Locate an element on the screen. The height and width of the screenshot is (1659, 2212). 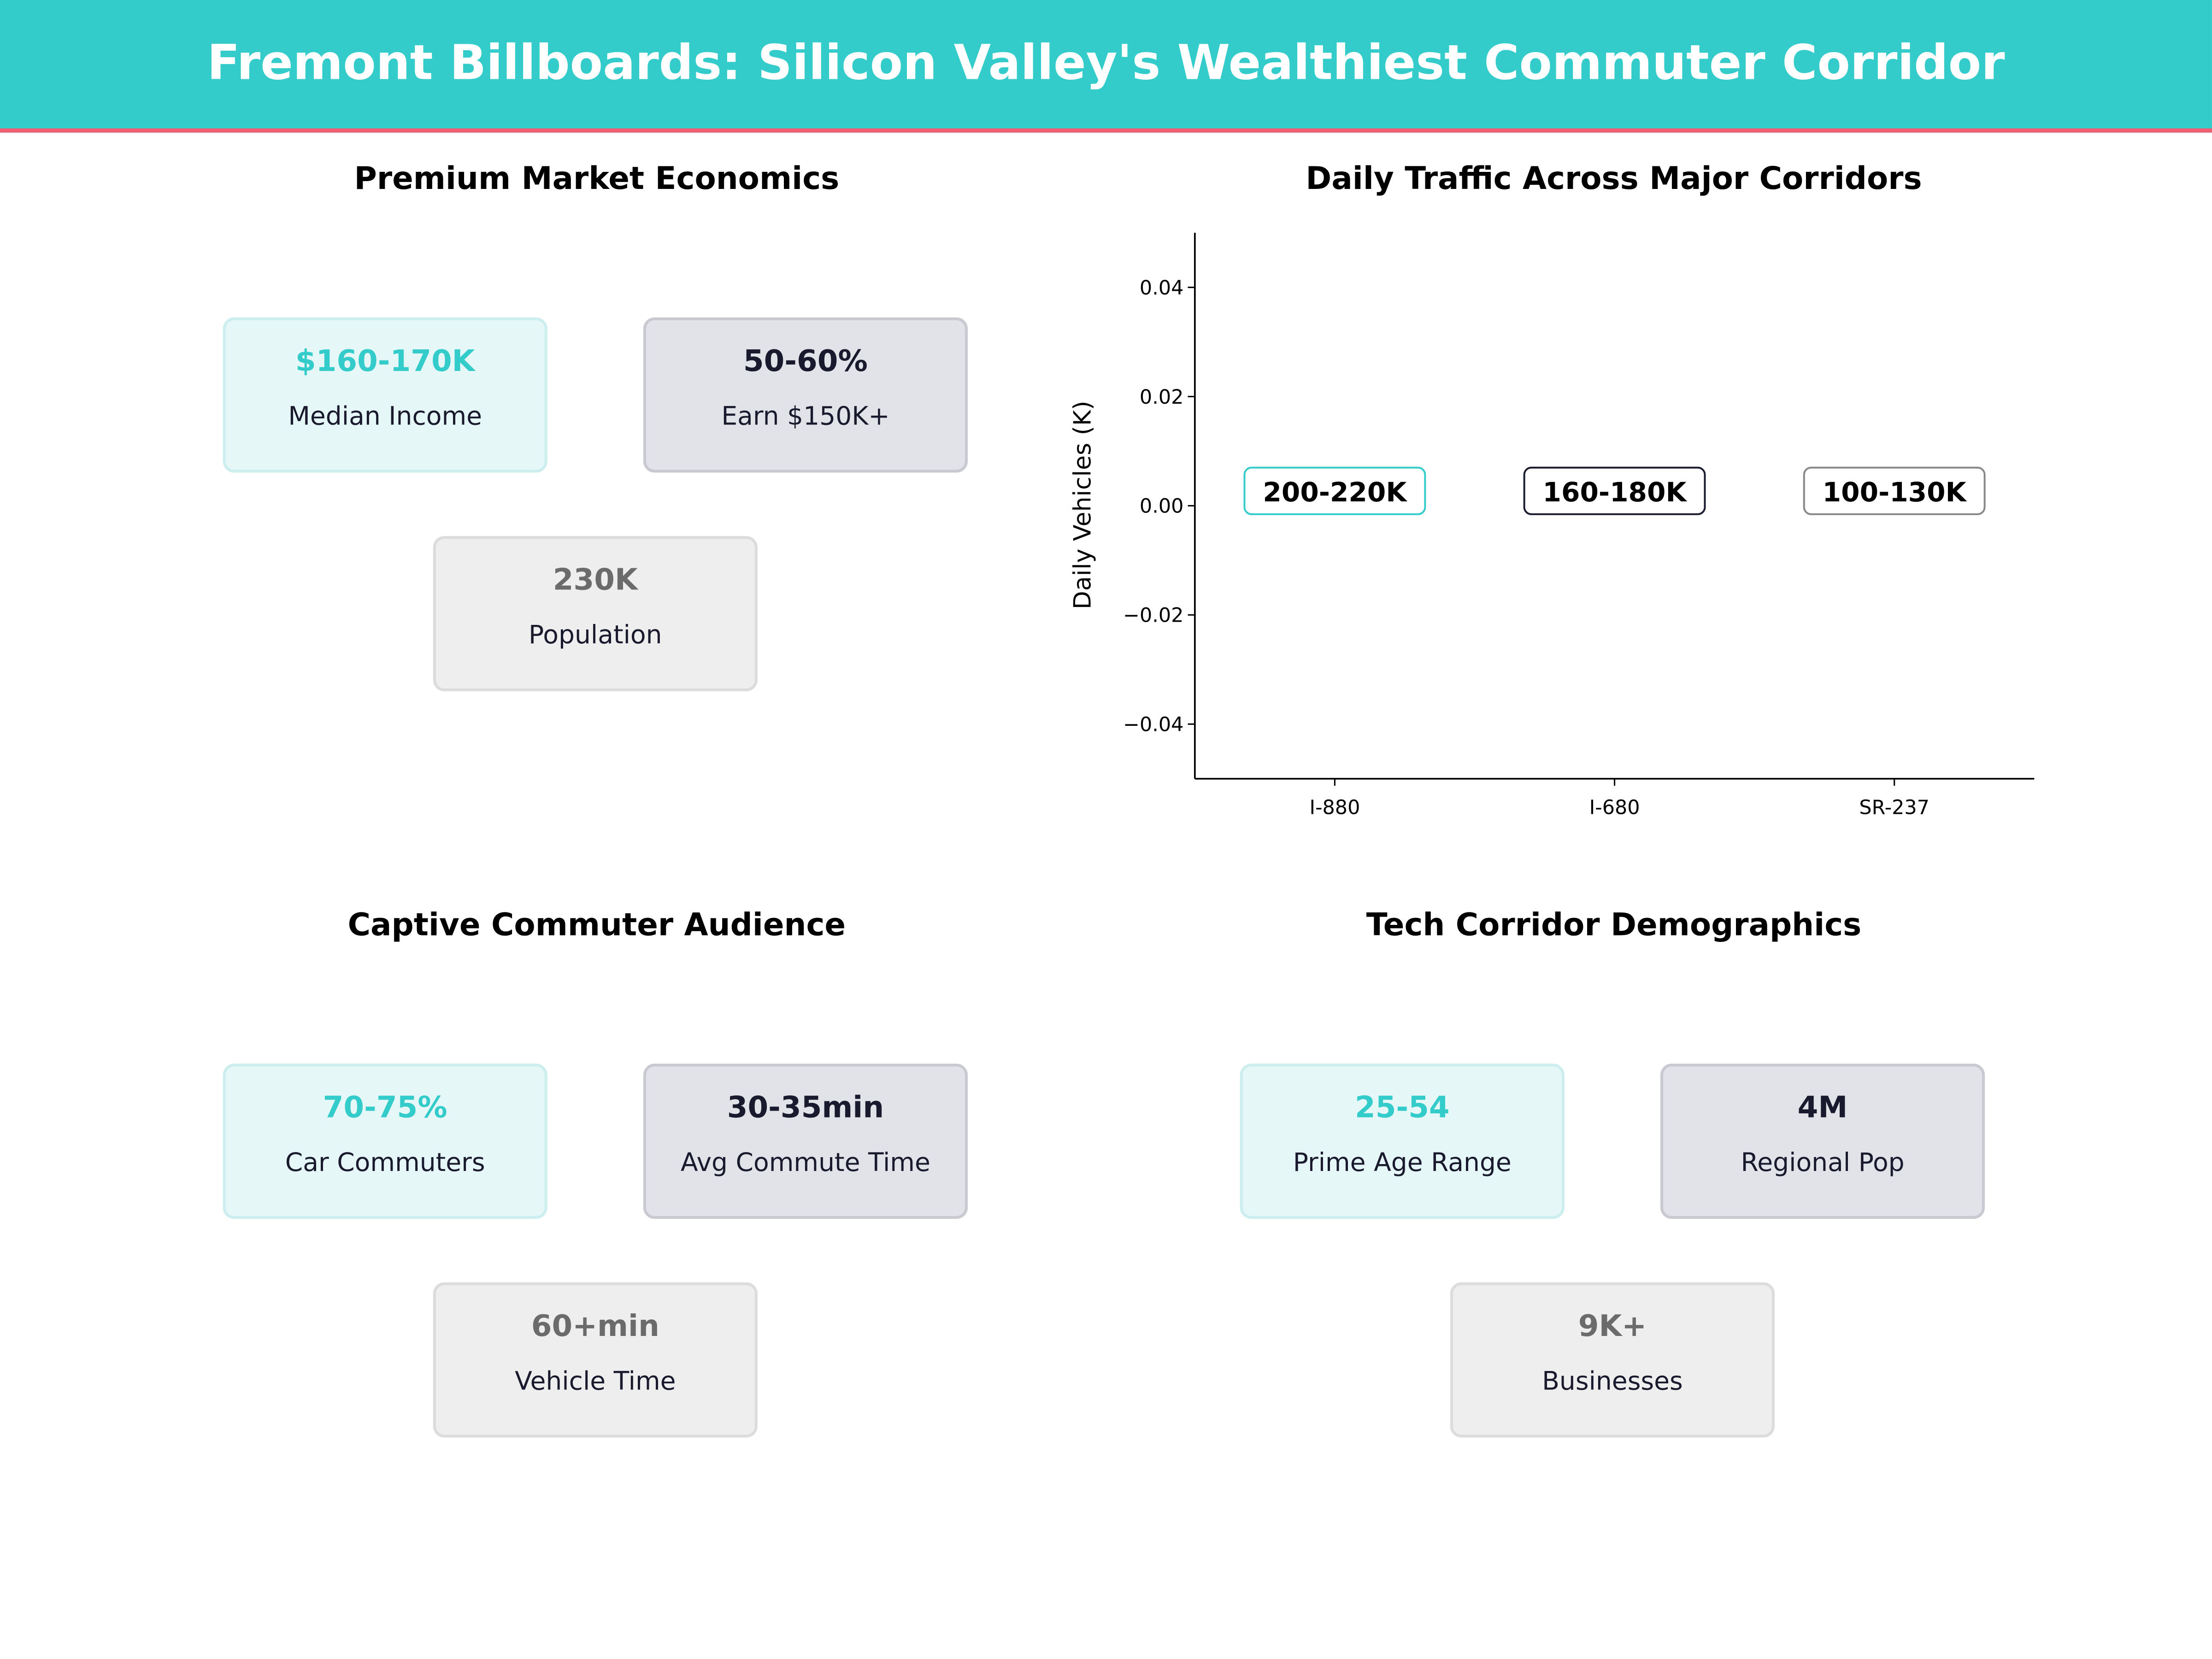
earn-150k-card: 50-60% Earn $150K+ is located at coordinates (805, 395).